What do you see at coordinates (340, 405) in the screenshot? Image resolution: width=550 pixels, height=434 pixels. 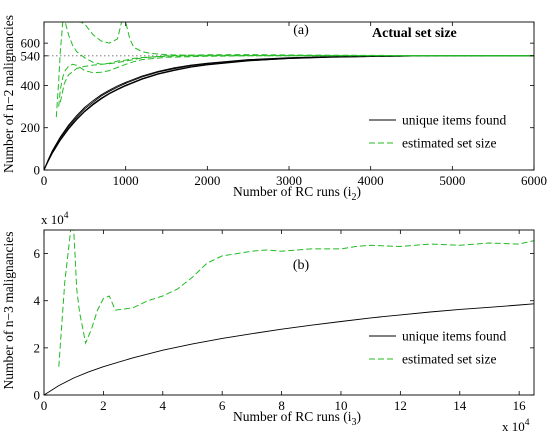 I see `x-tick-label: 10` at bounding box center [340, 405].